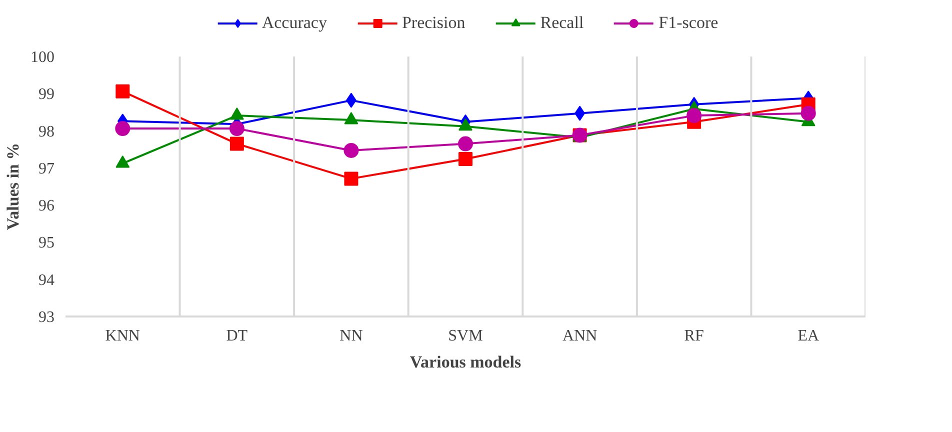 The width and height of the screenshot is (952, 432). What do you see at coordinates (42, 57) in the screenshot?
I see `y-tick-label: 100` at bounding box center [42, 57].